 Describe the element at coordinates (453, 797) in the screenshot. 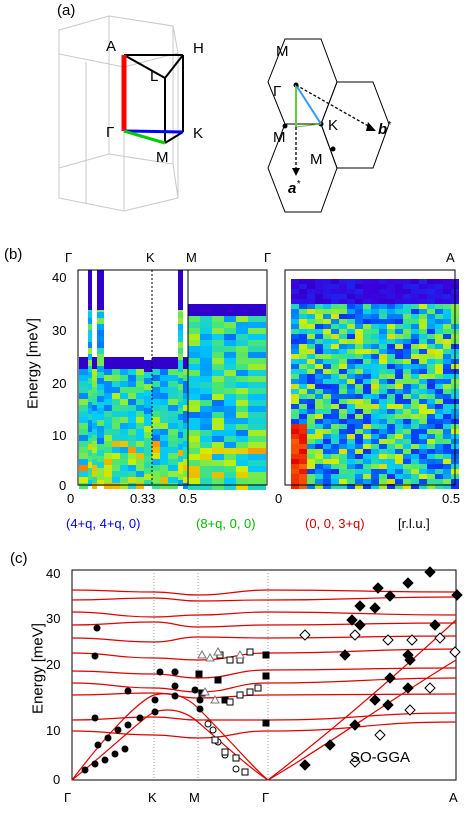

I see `panel-c-xtick-A: A` at that location.